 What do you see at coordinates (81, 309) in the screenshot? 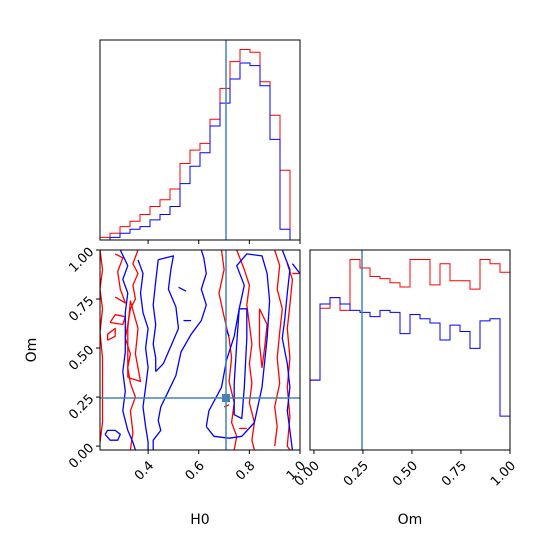
I see `contour-ytick-label-3: 0.75` at bounding box center [81, 309].